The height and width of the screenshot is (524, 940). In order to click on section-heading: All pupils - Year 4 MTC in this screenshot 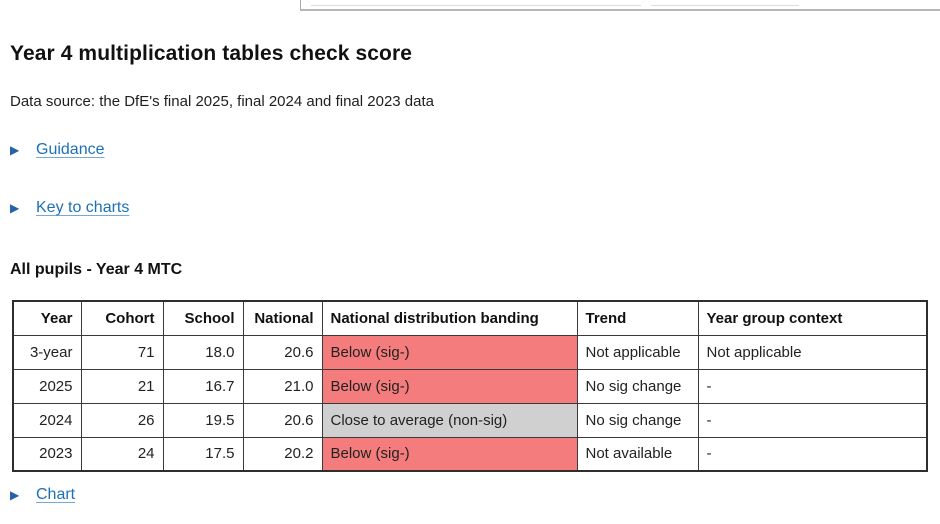, I will do `click(96, 269)`.